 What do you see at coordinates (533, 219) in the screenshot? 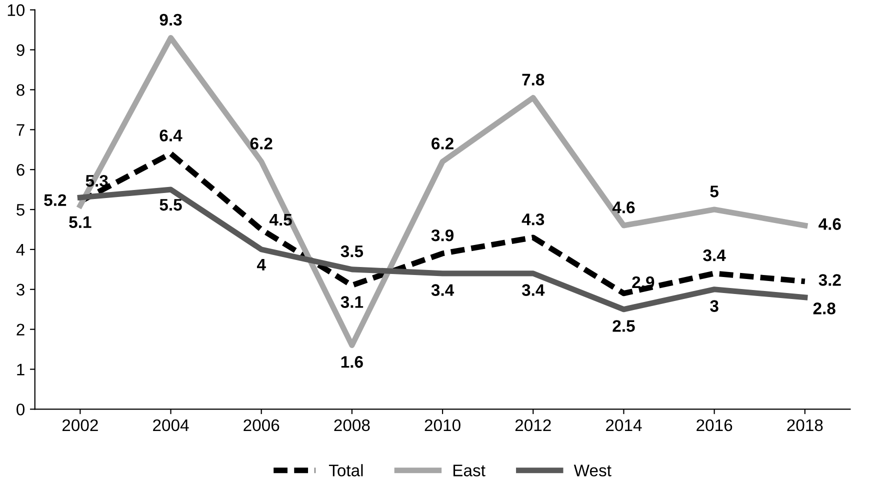
I see `data-label: 4.3` at bounding box center [533, 219].